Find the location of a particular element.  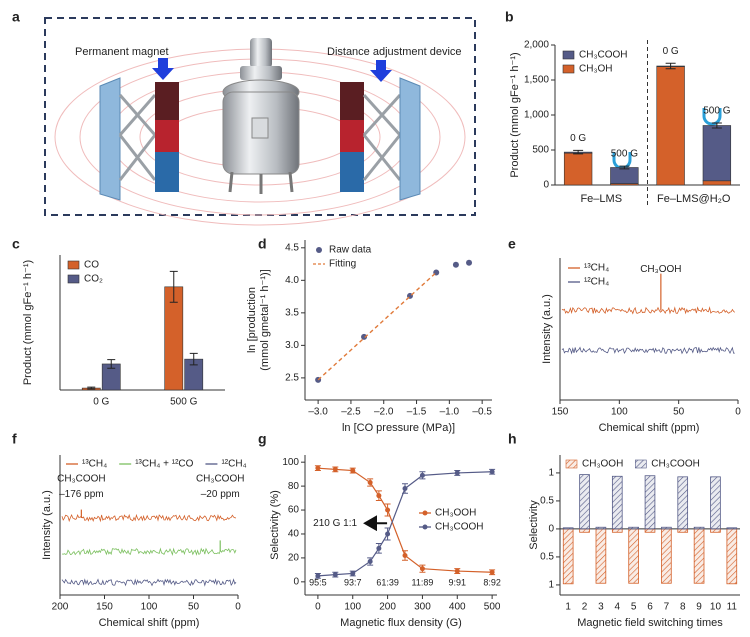

panel-label: a is located at coordinates (16, 17).